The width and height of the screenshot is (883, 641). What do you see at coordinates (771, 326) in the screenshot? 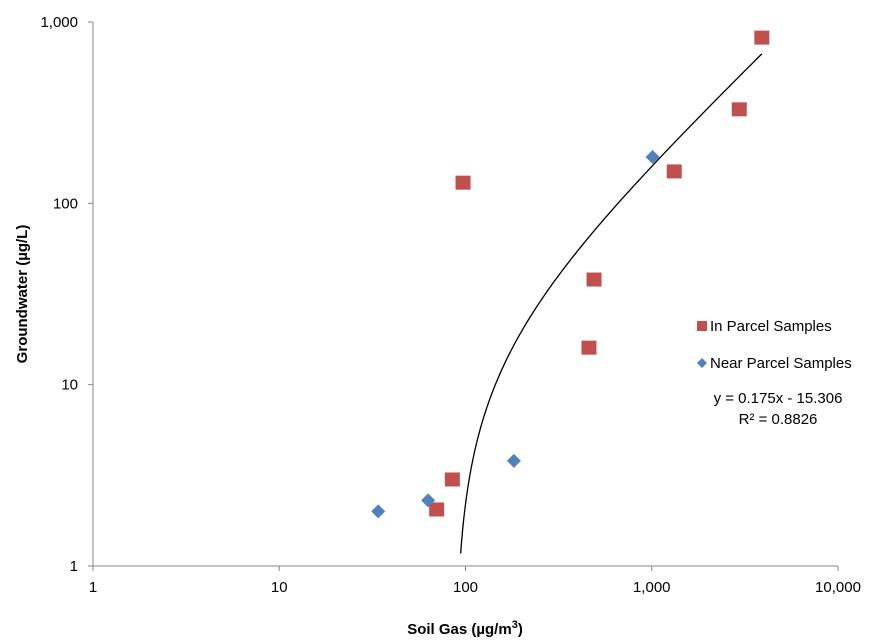
I see `legend-label-in-parcel: In Parcel Samples` at bounding box center [771, 326].